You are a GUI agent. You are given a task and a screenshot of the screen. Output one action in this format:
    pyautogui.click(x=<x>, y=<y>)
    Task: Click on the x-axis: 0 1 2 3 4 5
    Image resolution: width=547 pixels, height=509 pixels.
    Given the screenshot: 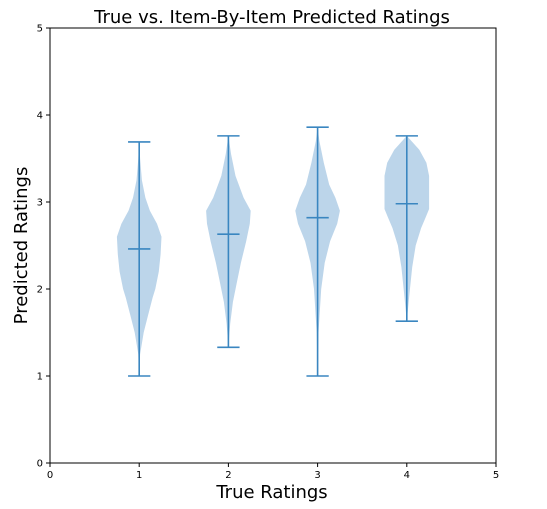 What is the action you would take?
    pyautogui.click(x=273, y=472)
    